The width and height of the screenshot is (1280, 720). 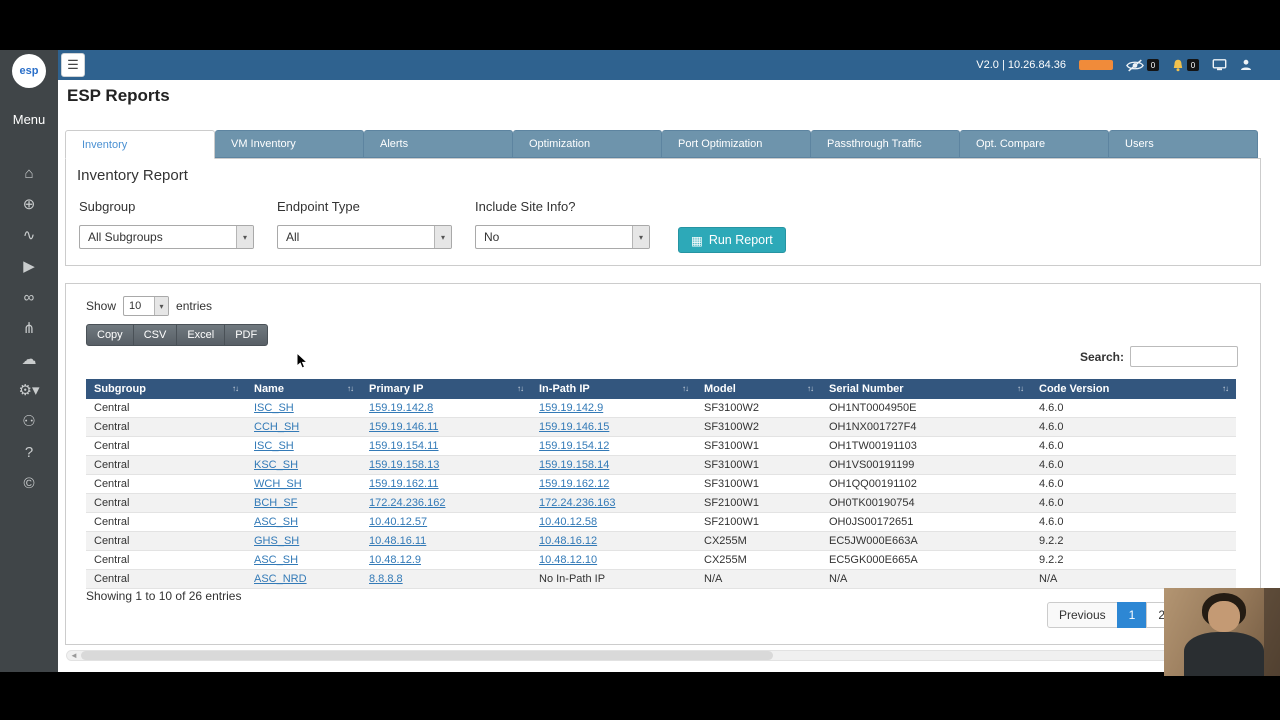 What do you see at coordinates (1224, 616) in the screenshot?
I see `webcam-person-face` at bounding box center [1224, 616].